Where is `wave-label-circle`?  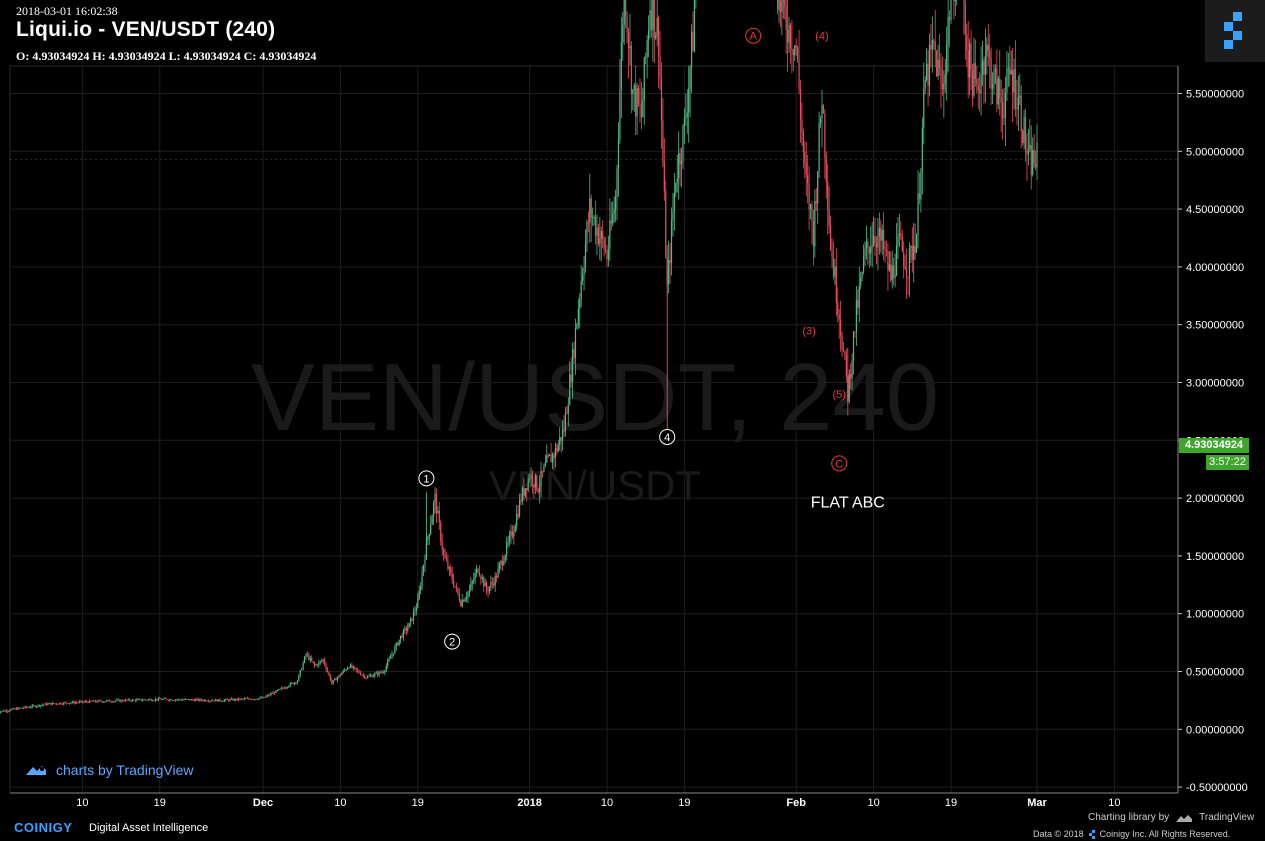
wave-label-circle is located at coordinates (452, 641).